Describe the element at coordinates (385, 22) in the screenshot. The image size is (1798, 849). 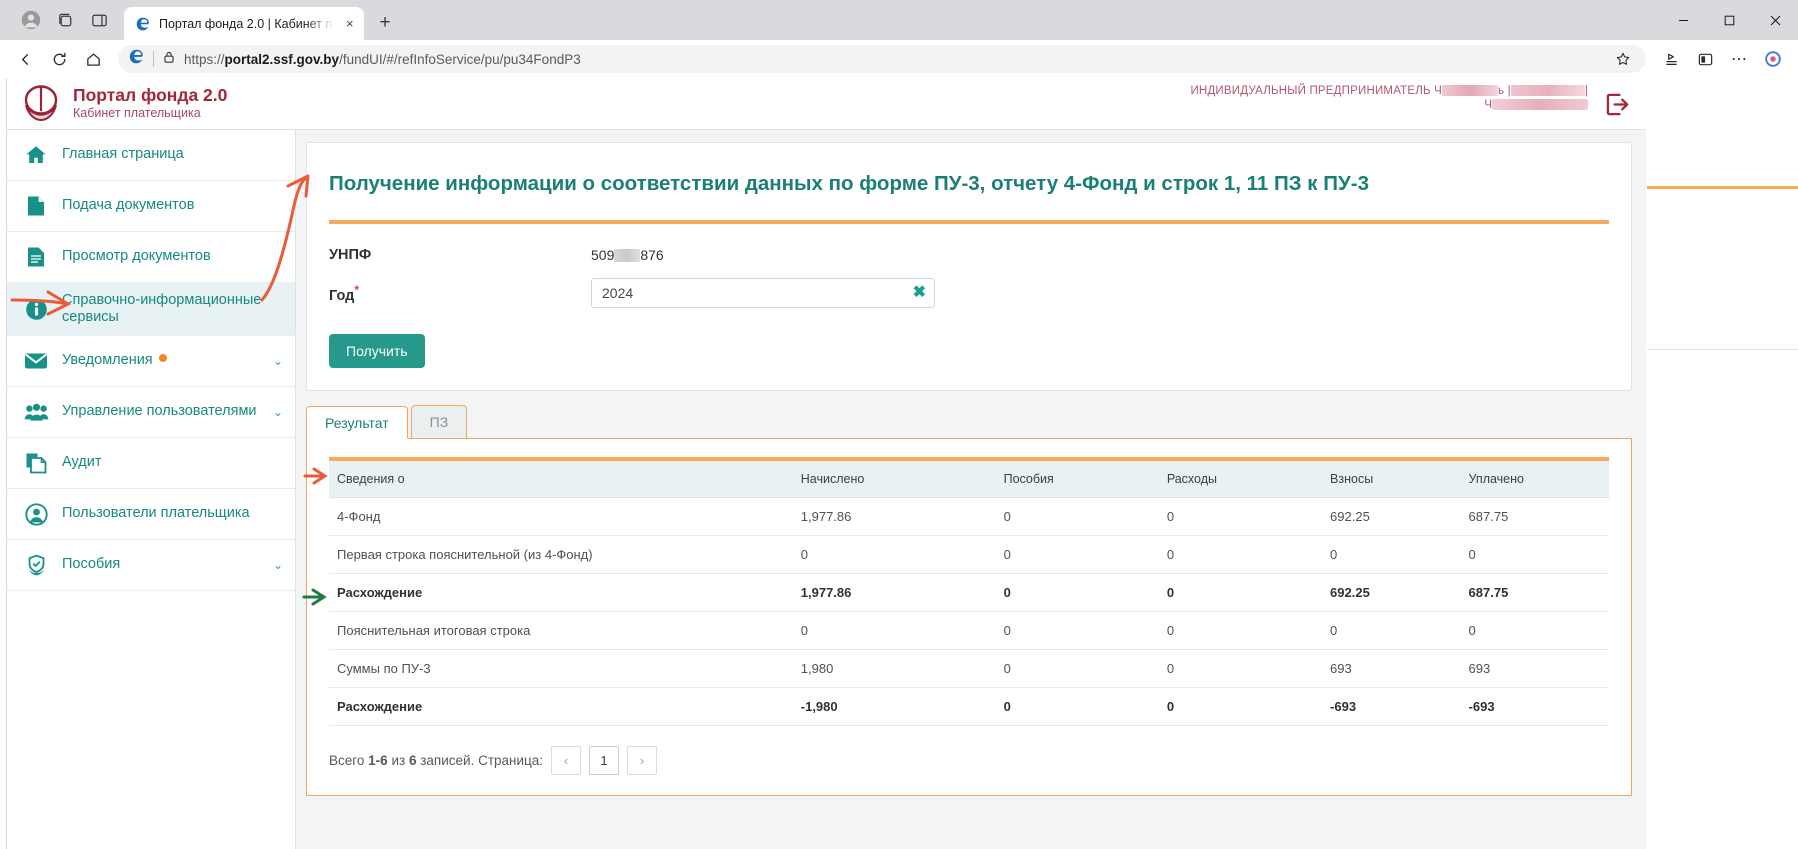
I see `new-tab-button: +` at that location.